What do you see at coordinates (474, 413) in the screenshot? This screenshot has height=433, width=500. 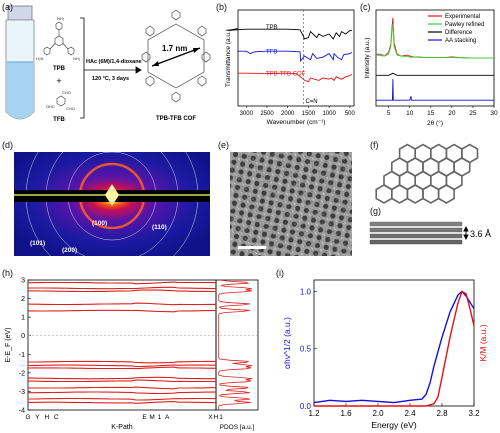 I see `x-tick-label-5: 3.2` at bounding box center [474, 413].